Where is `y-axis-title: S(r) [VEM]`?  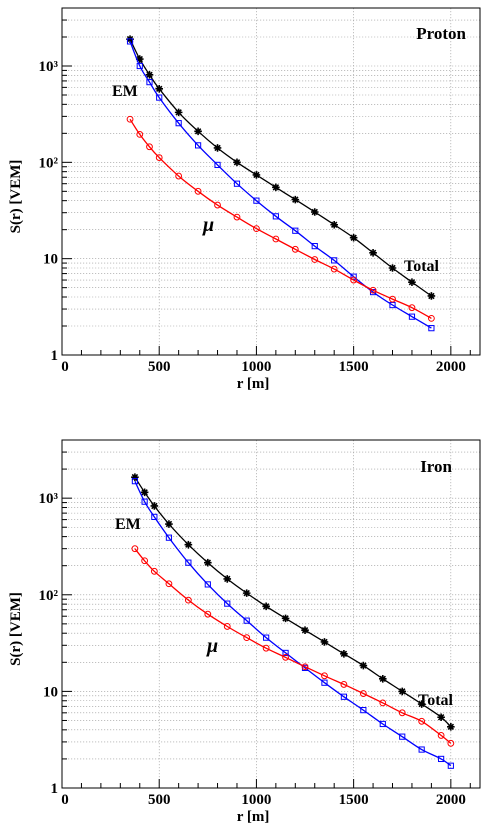
y-axis-title: S(r) [VEM] is located at coordinates (16, 629).